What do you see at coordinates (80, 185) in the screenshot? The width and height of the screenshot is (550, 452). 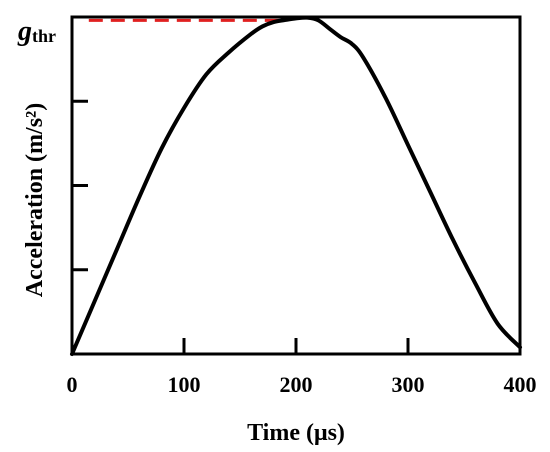 I see `y-ticks` at bounding box center [80, 185].